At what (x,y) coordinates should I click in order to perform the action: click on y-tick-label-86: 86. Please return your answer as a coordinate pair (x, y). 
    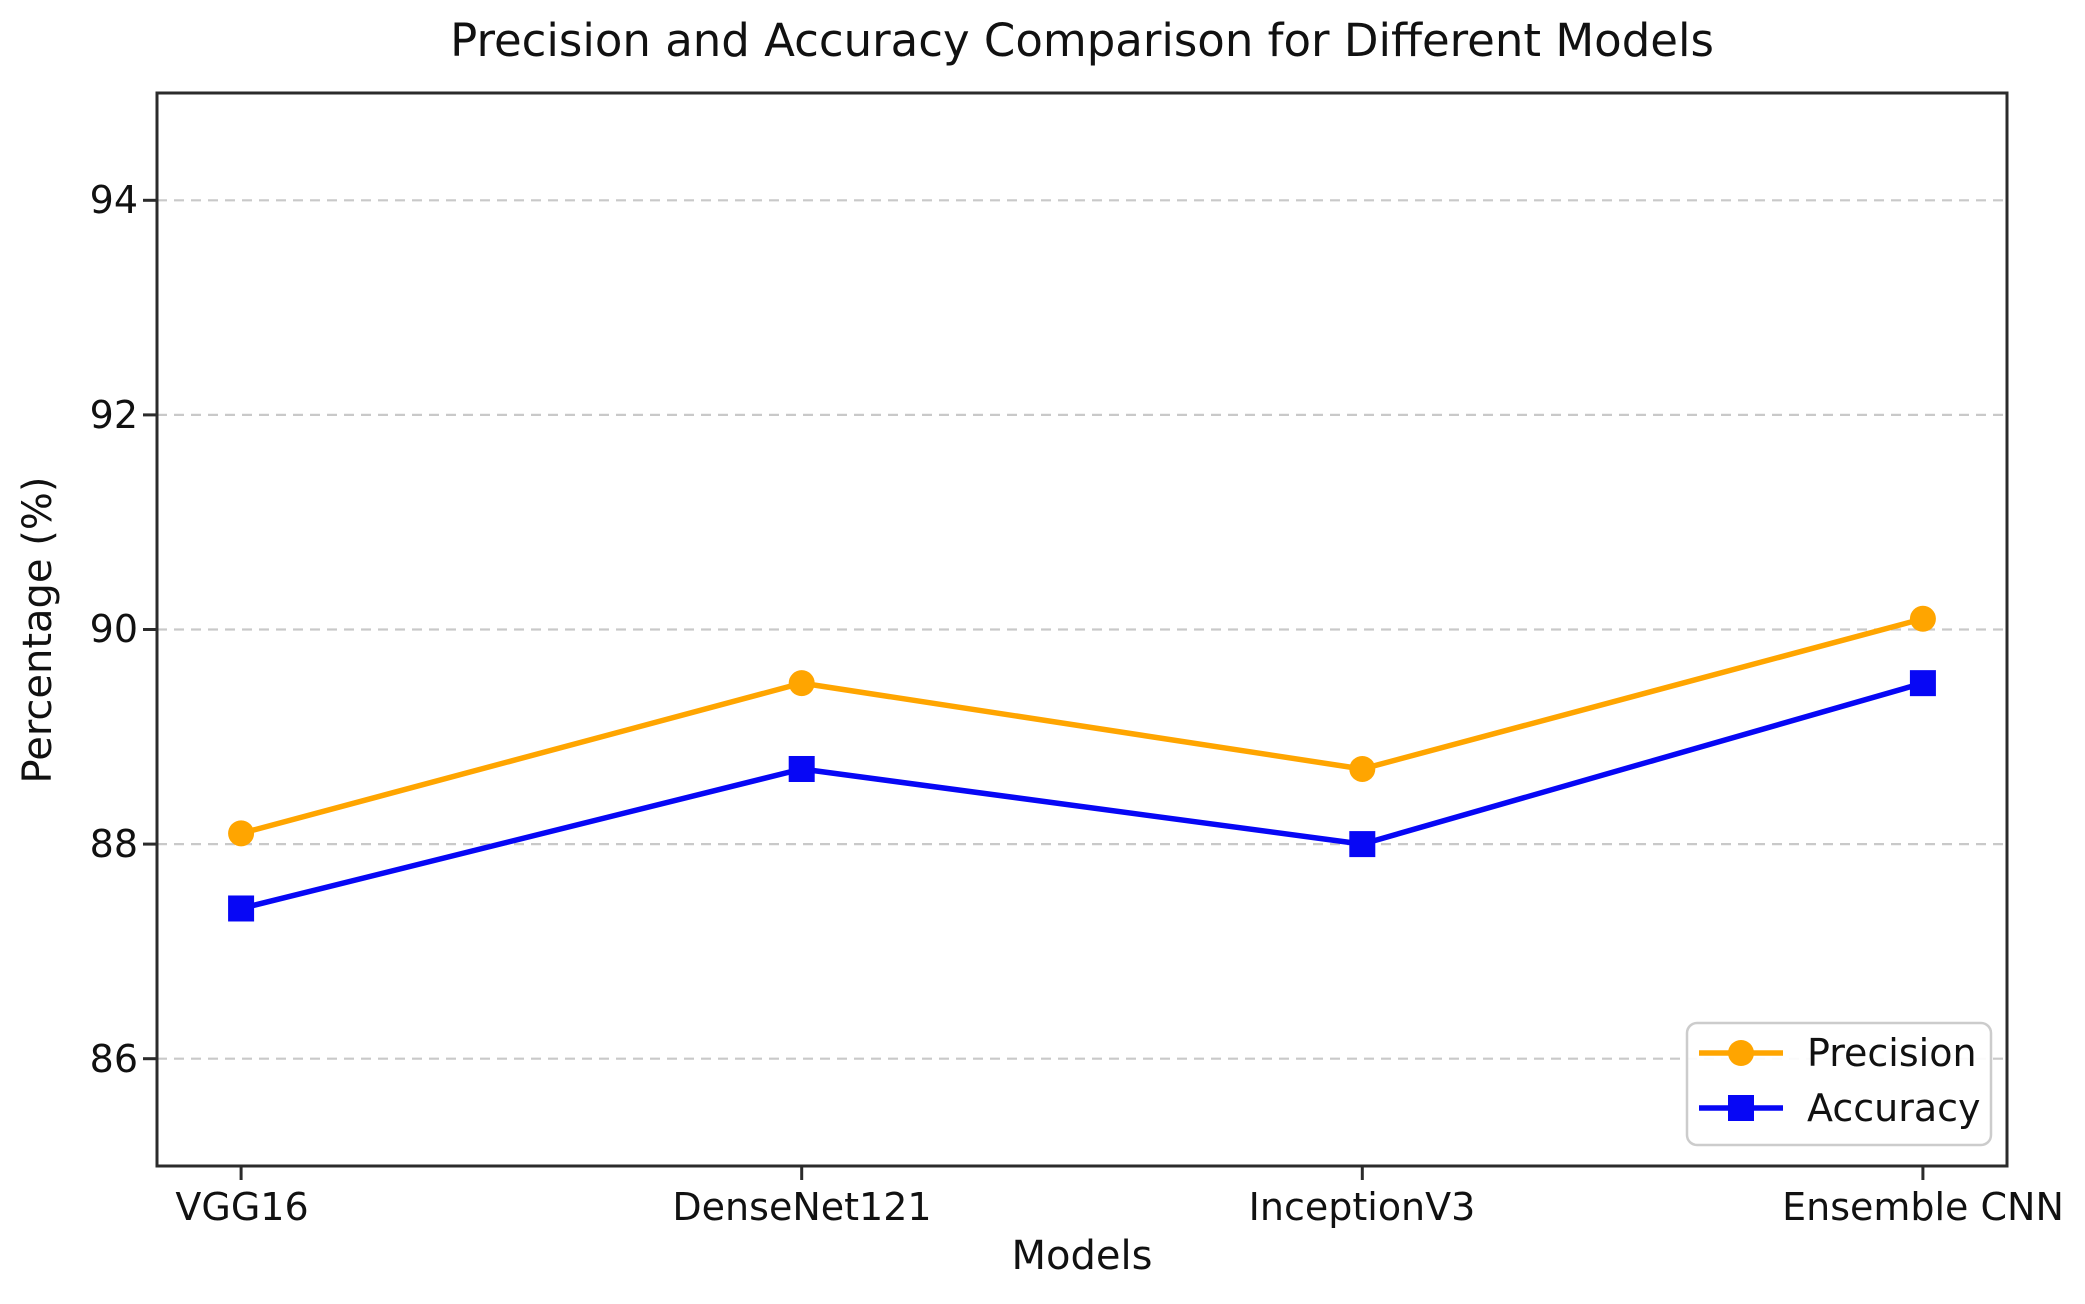
    Looking at the image, I should click on (113, 1059).